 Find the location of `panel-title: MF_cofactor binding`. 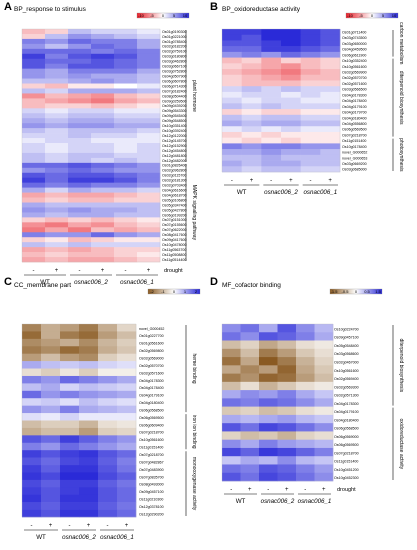

panel-title: MF_cofactor binding is located at coordinates (251, 285).